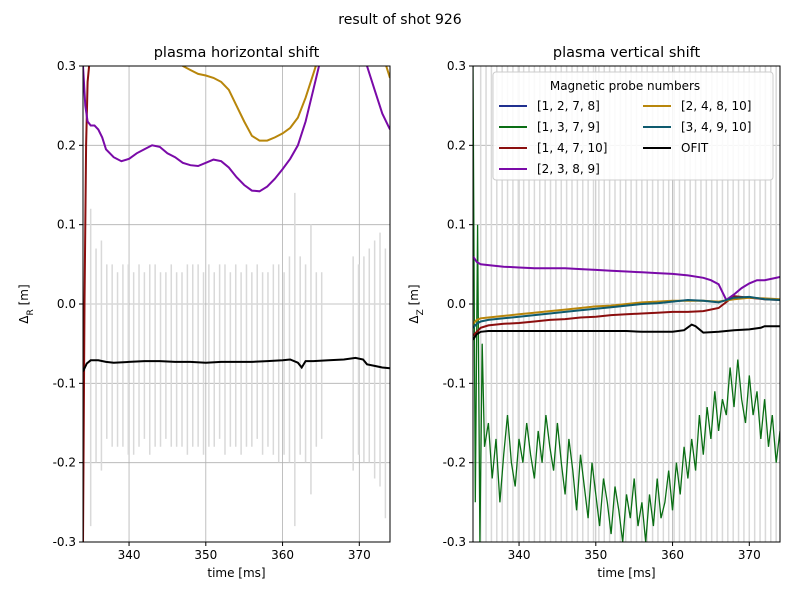 The width and height of the screenshot is (800, 604). I want to click on legend-label: [2, 3, 8, 9], so click(568, 169).